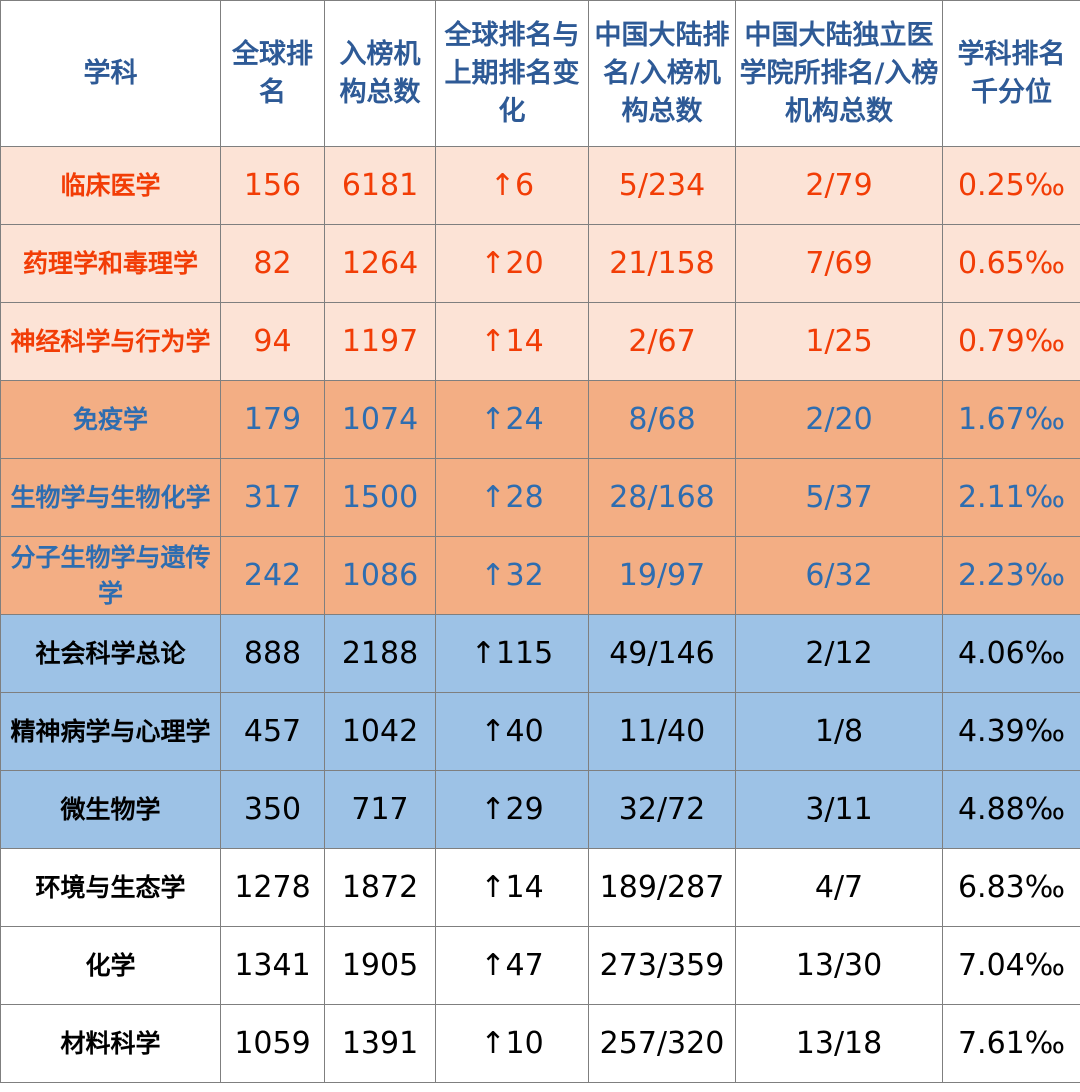 This screenshot has width=1080, height=1092. I want to click on global-rank-cell: 350, so click(272, 809).